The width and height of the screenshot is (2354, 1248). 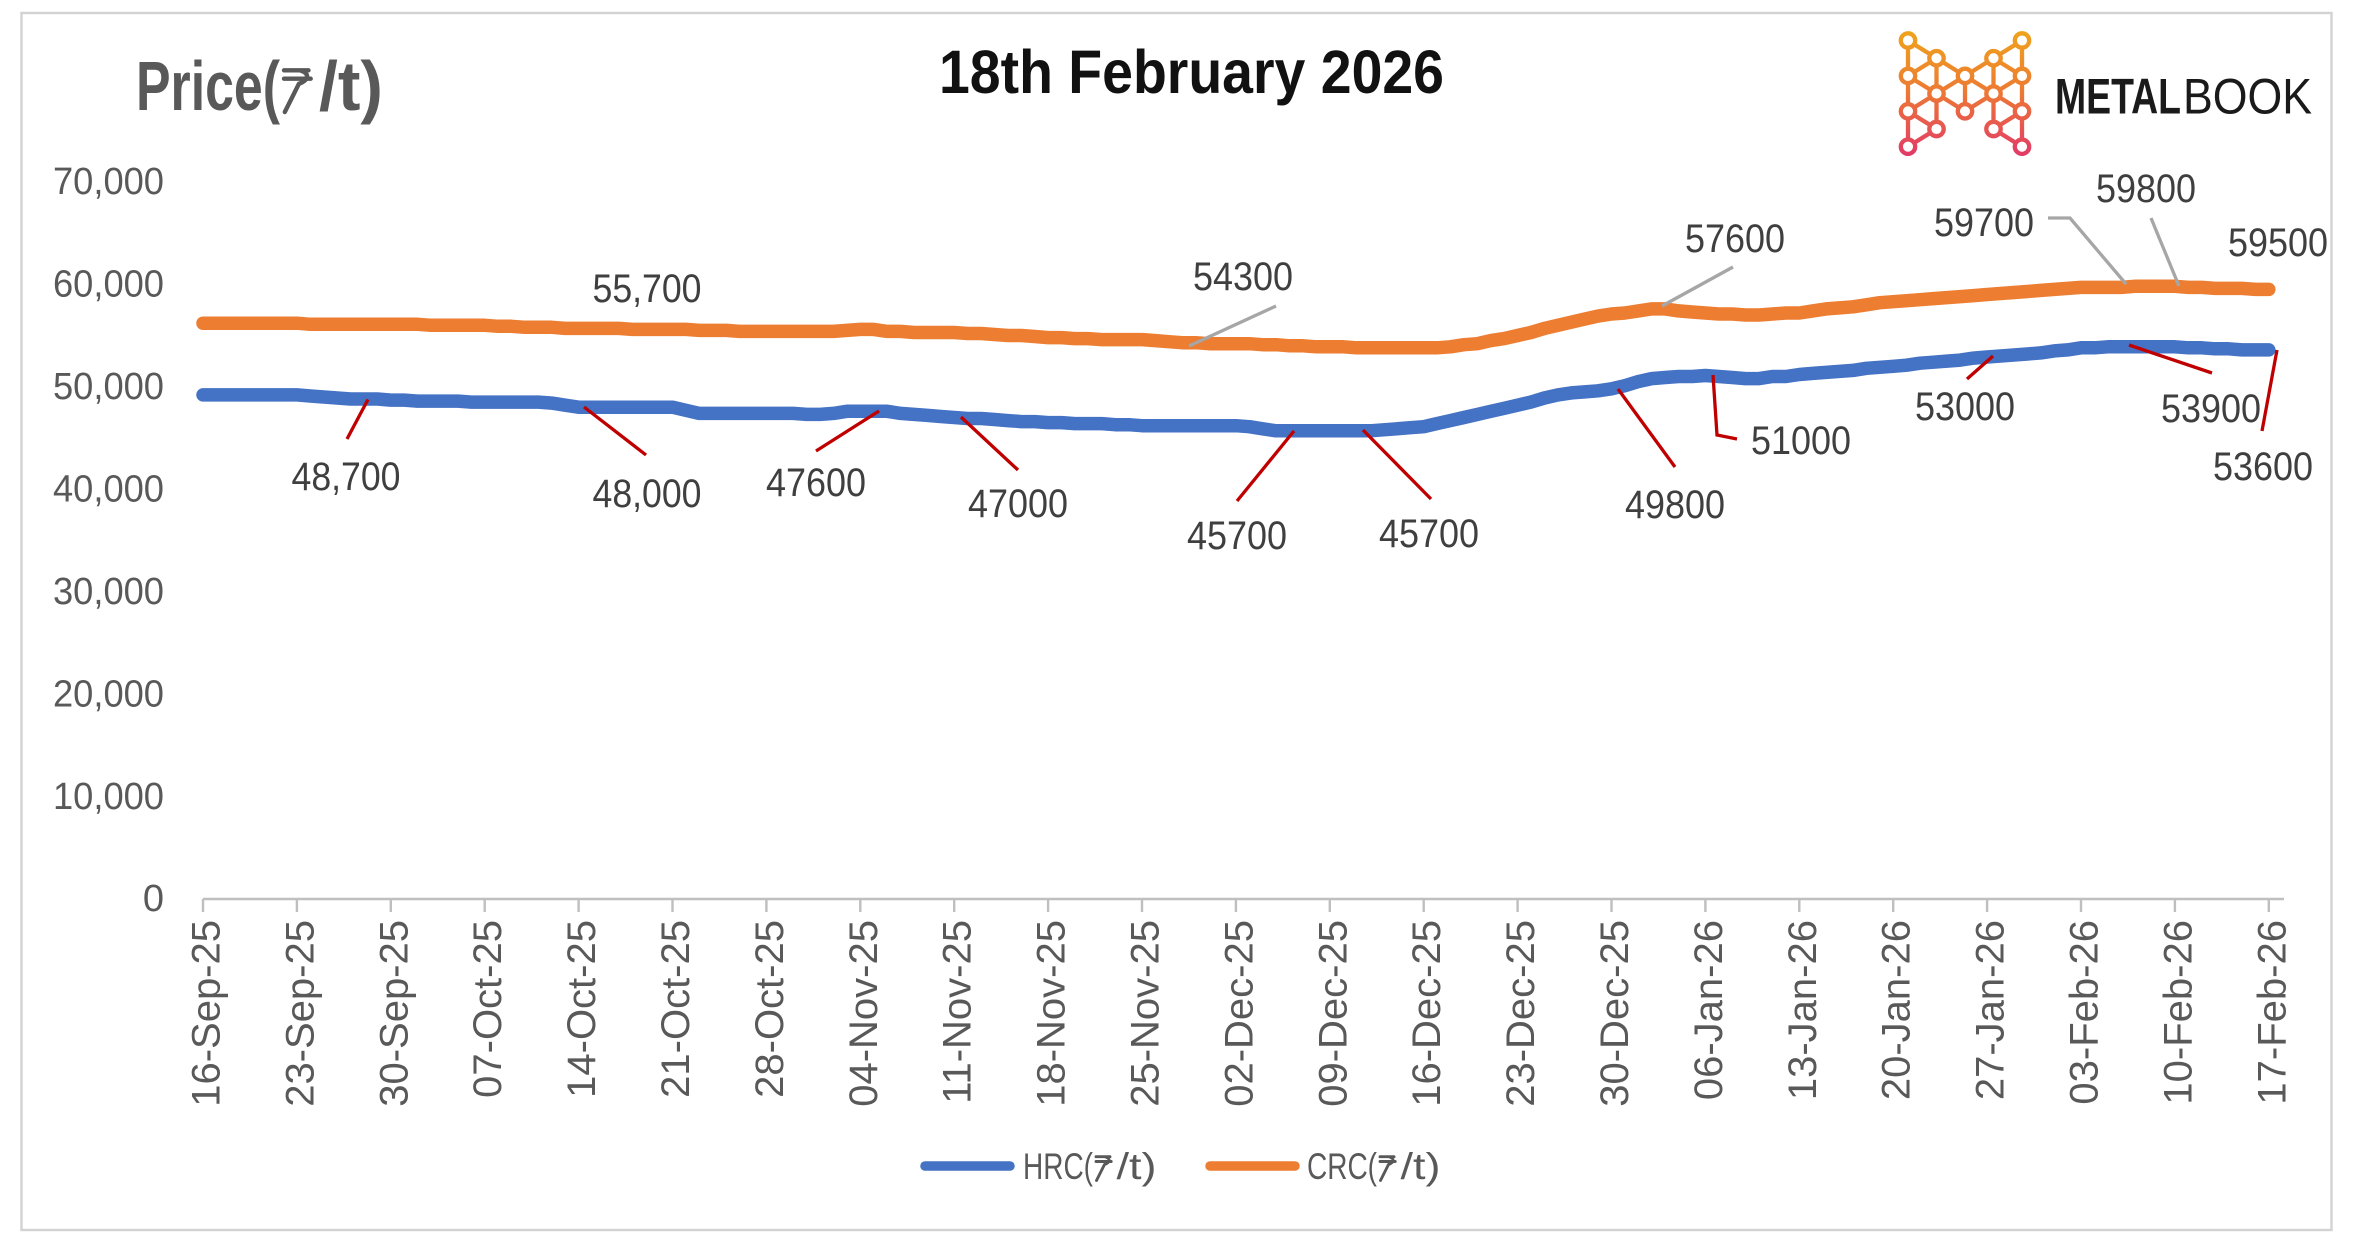 I want to click on svg-text: 02-Dec-25, so click(x=1239, y=1013).